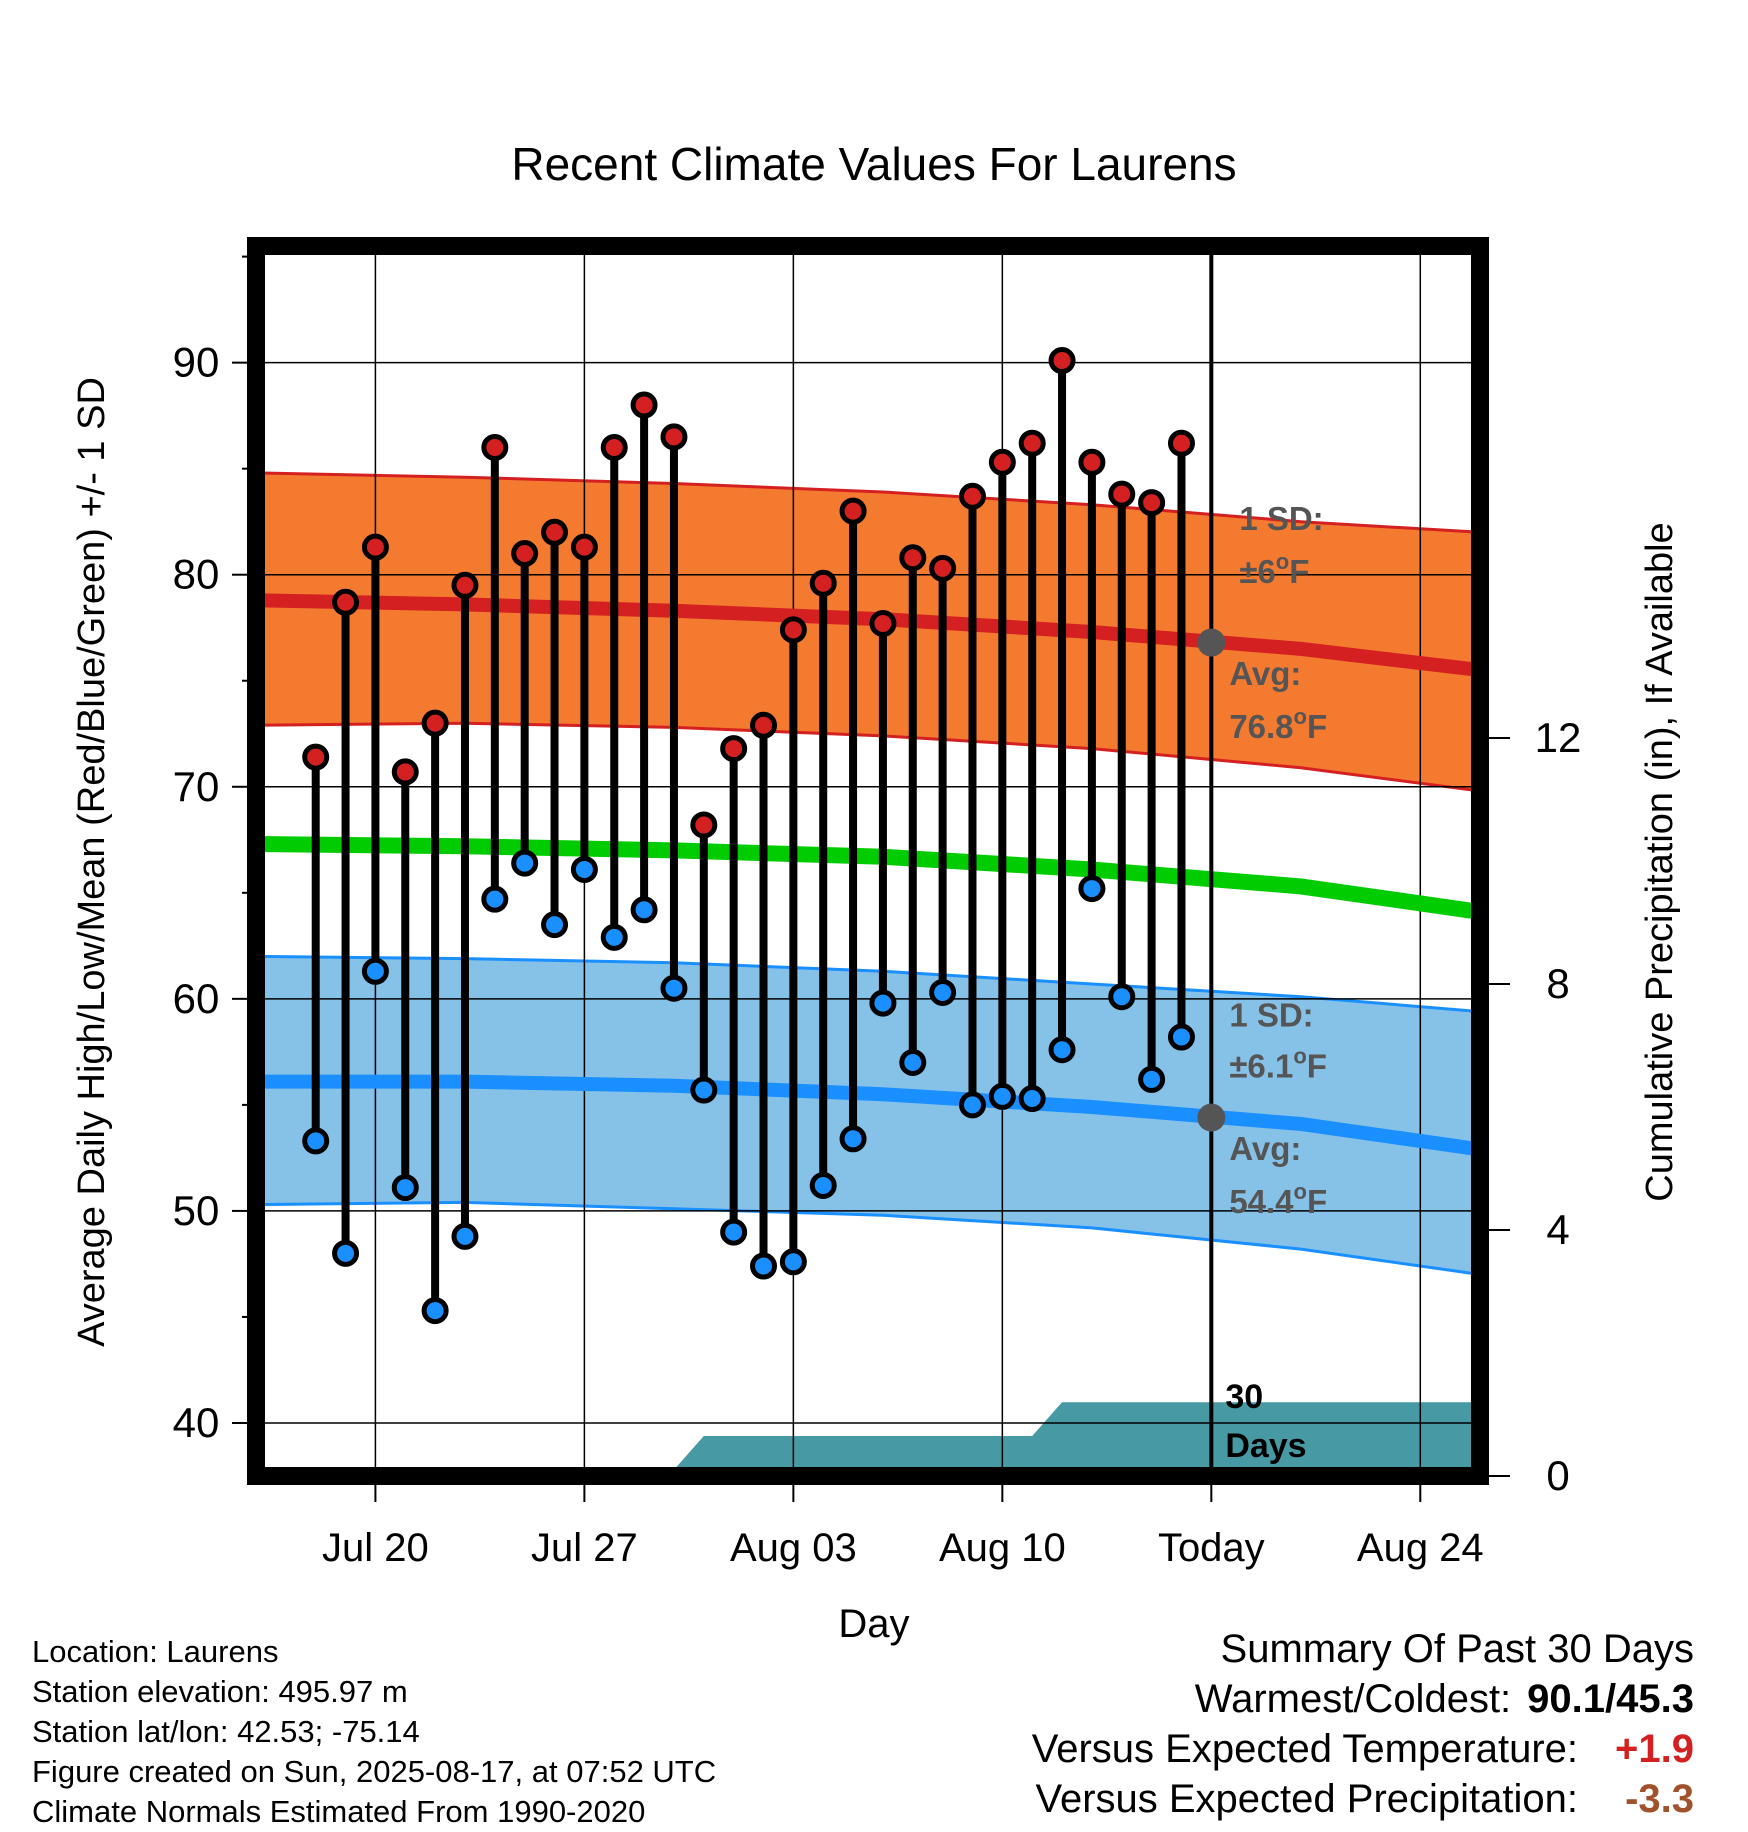 This screenshot has width=1748, height=1832. Describe the element at coordinates (1457, 1649) in the screenshot. I see `summary-heading: Summary Of Past 30 Days` at that location.